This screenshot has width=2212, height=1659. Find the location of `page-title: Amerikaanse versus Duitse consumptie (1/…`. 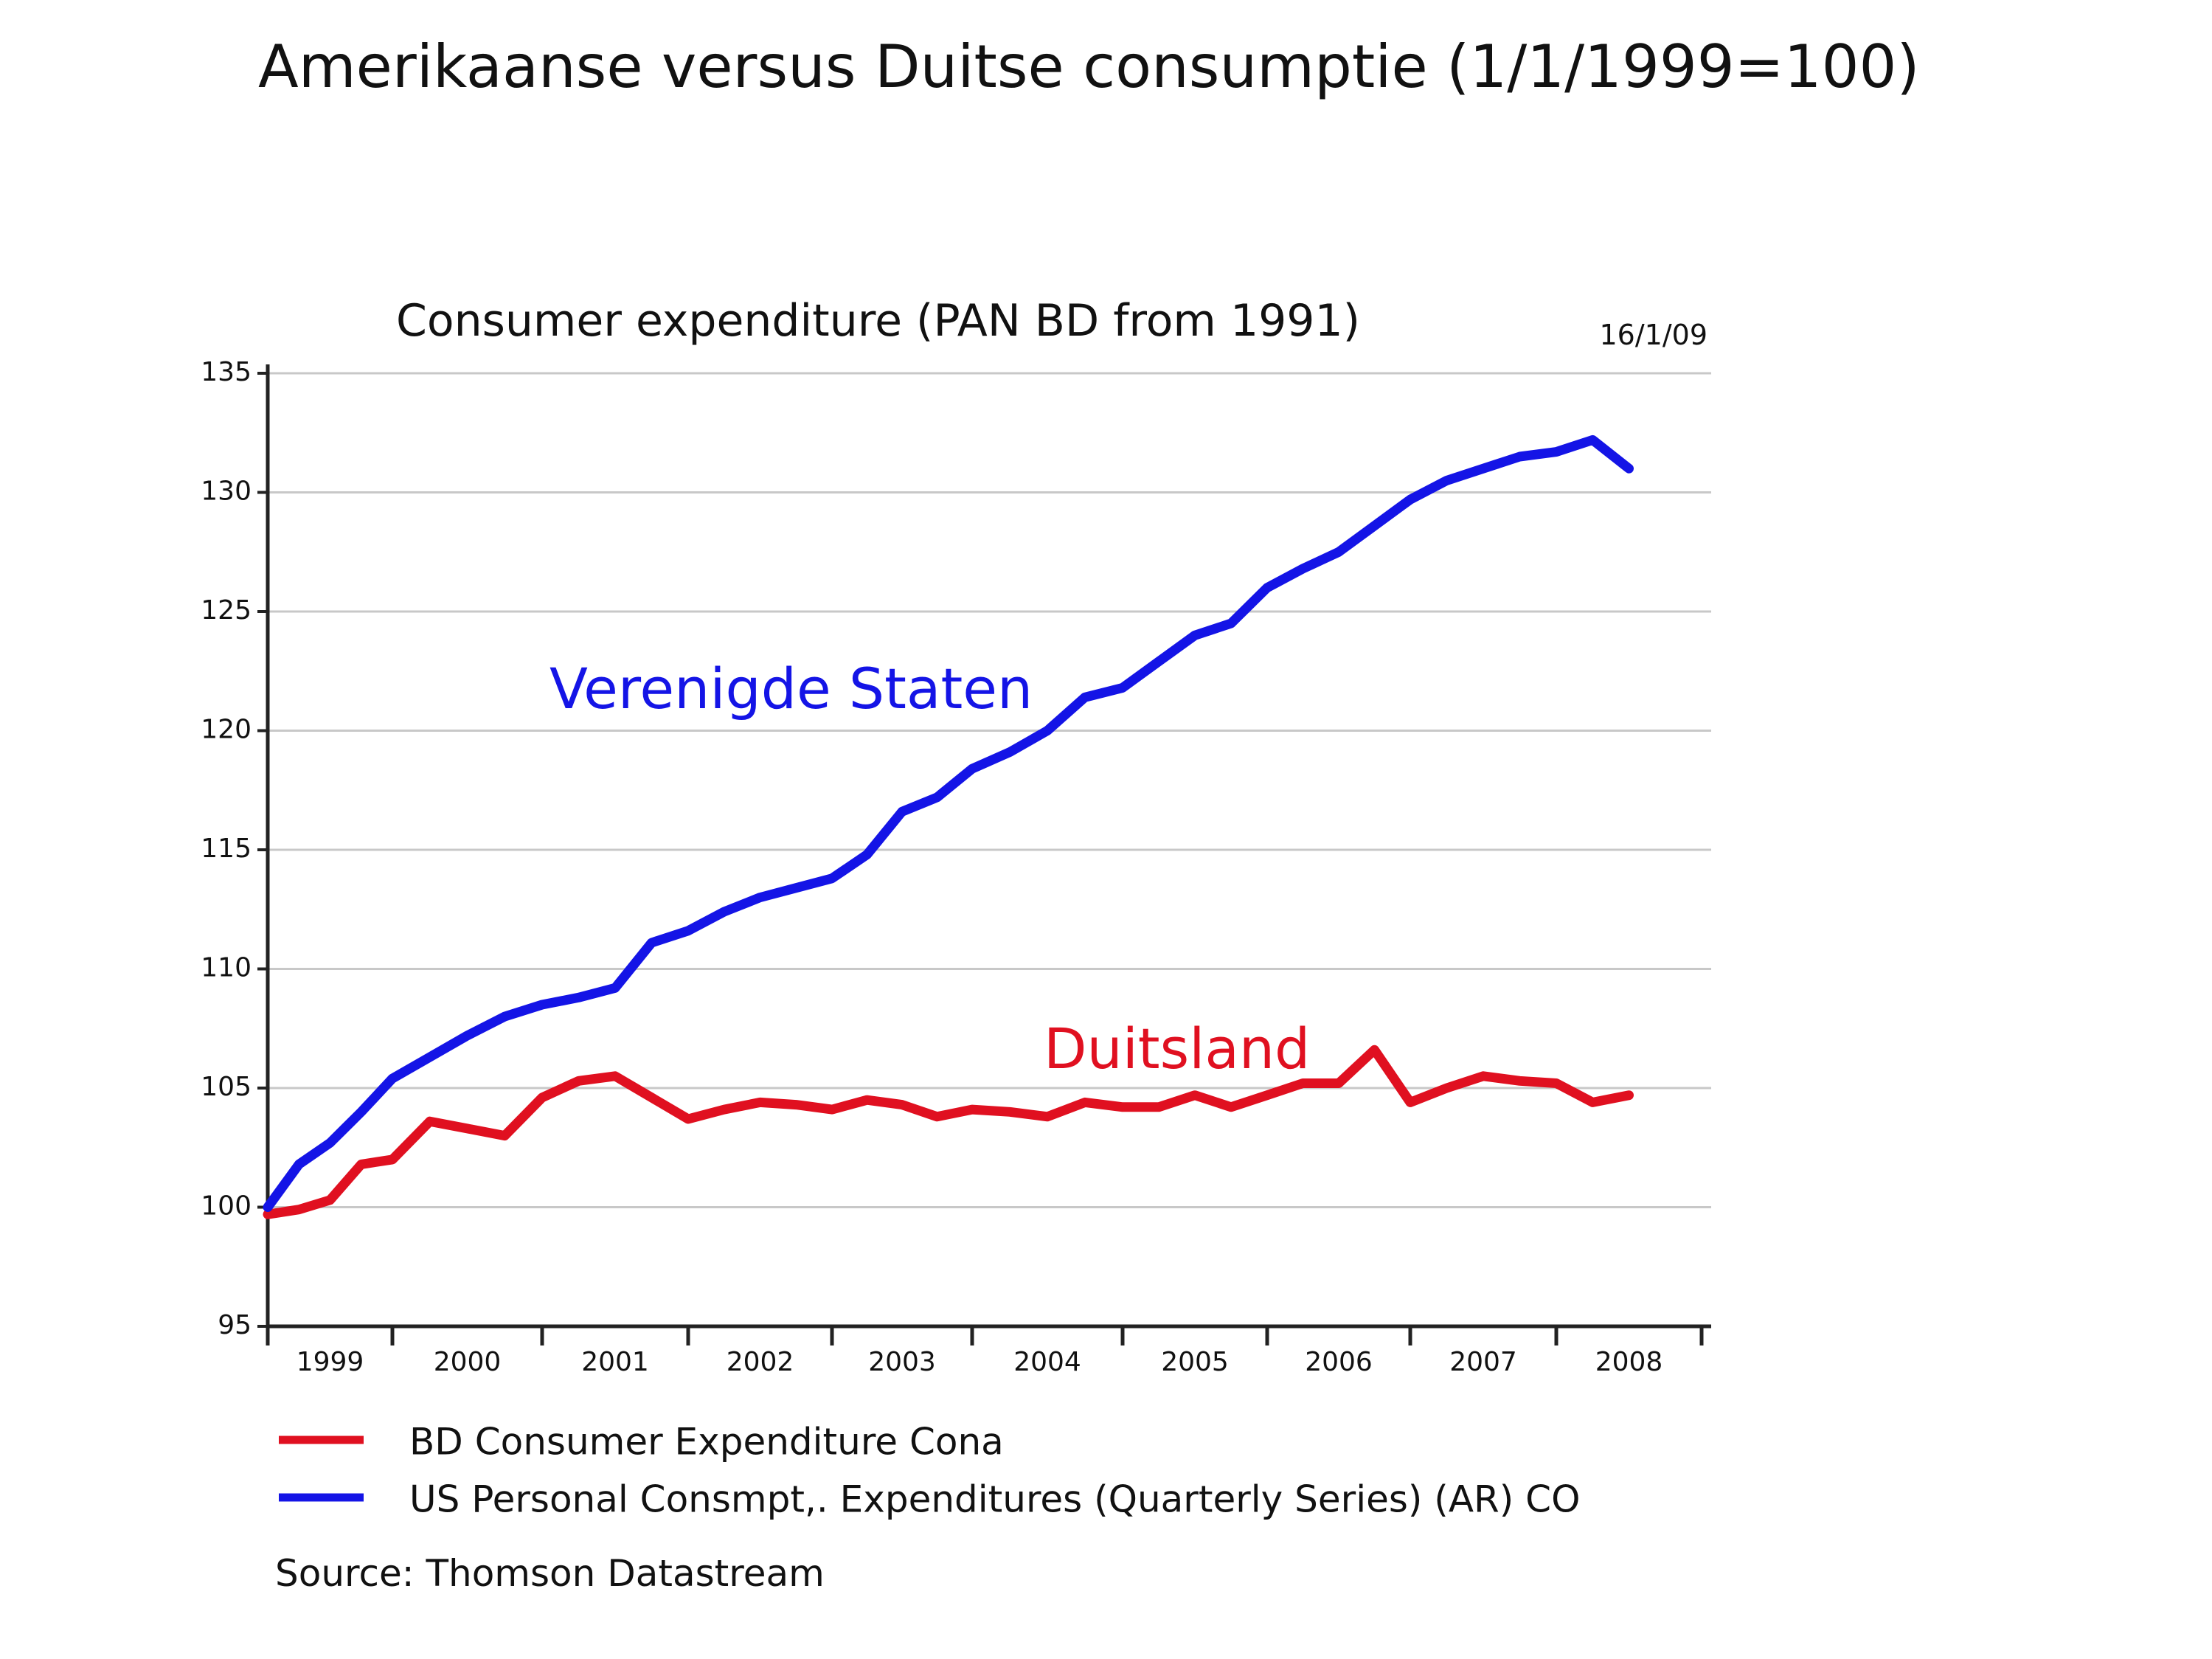

page-title: Amerikaanse versus Duitse consumptie (1/… is located at coordinates (1089, 66).